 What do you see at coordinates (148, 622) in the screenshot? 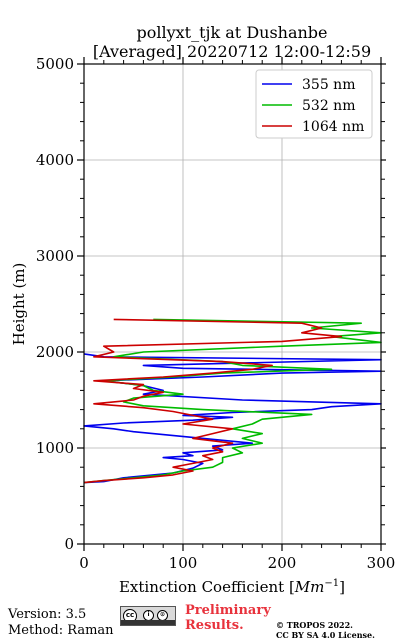
I see `cc-badge-bar` at bounding box center [148, 622].